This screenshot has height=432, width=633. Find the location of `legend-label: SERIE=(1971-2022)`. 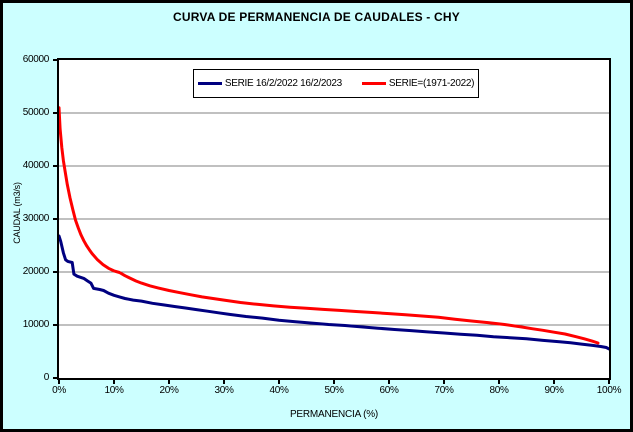

legend-label: SERIE=(1971-2022) is located at coordinates (431, 83).